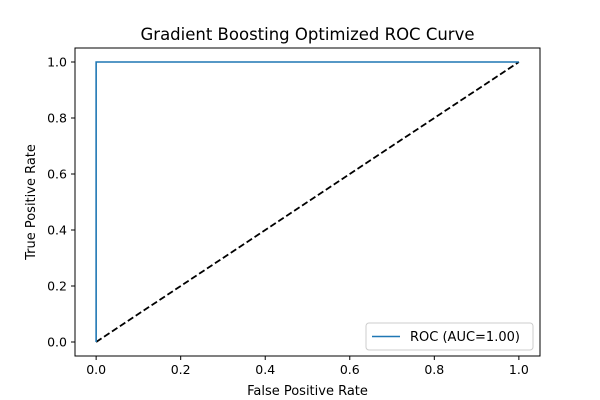  What do you see at coordinates (57, 230) in the screenshot?
I see `y-tick-label: 0.4` at bounding box center [57, 230].